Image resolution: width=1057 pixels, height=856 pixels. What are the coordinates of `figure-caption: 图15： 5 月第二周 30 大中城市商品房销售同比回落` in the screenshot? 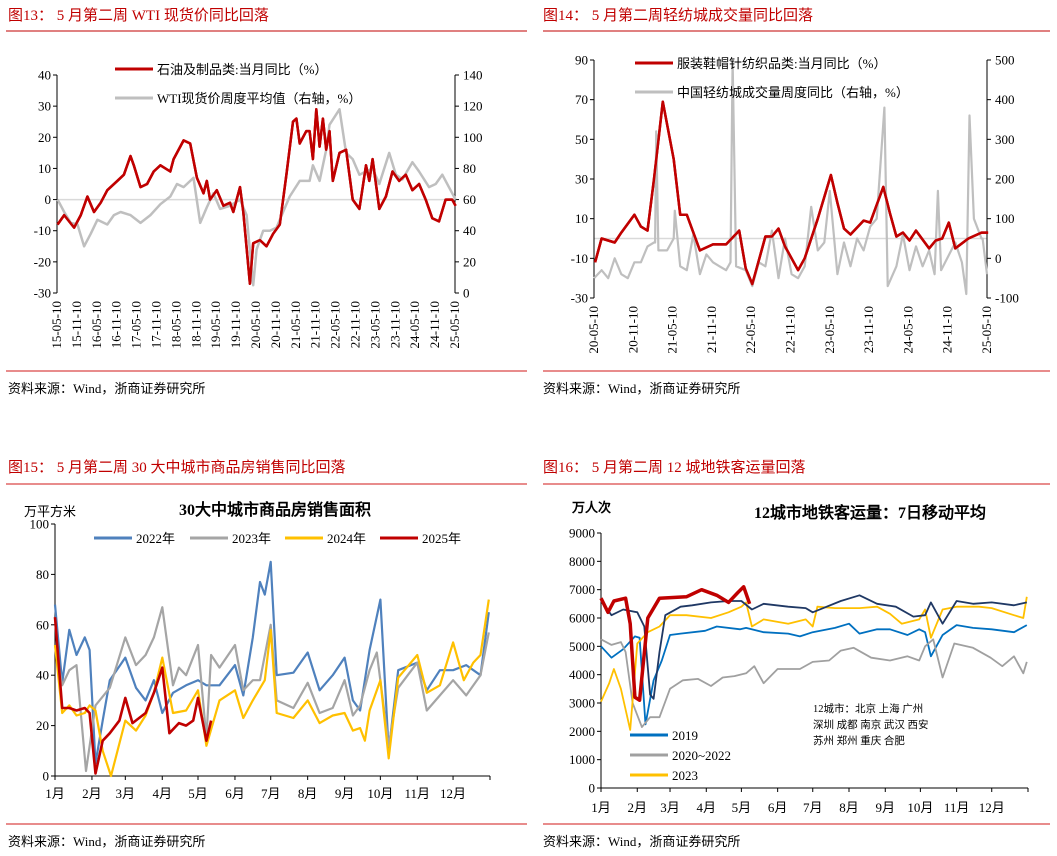 It's located at (177, 467).